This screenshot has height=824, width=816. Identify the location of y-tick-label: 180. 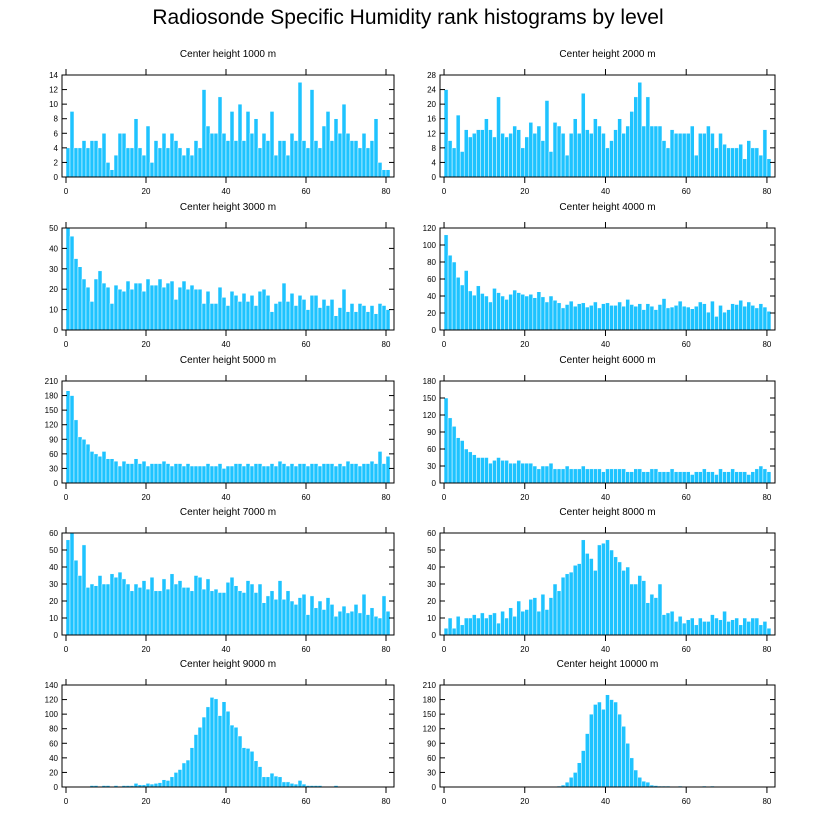
(52, 396).